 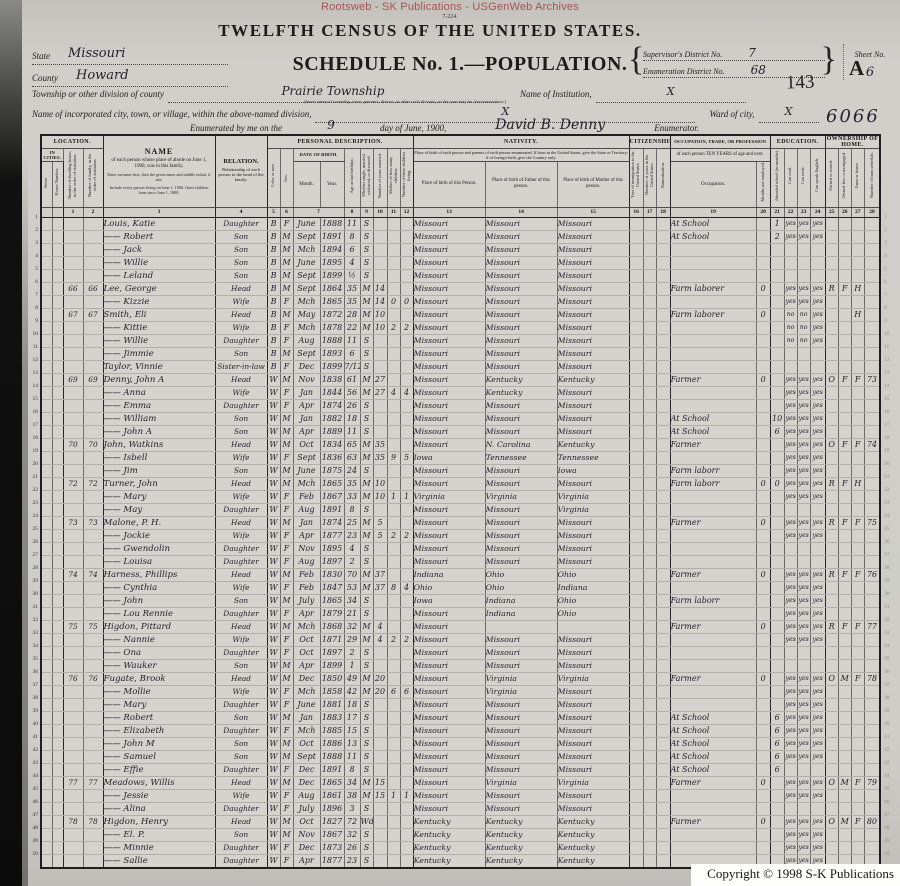 I want to click on row-number: 35, so click(x=887, y=659).